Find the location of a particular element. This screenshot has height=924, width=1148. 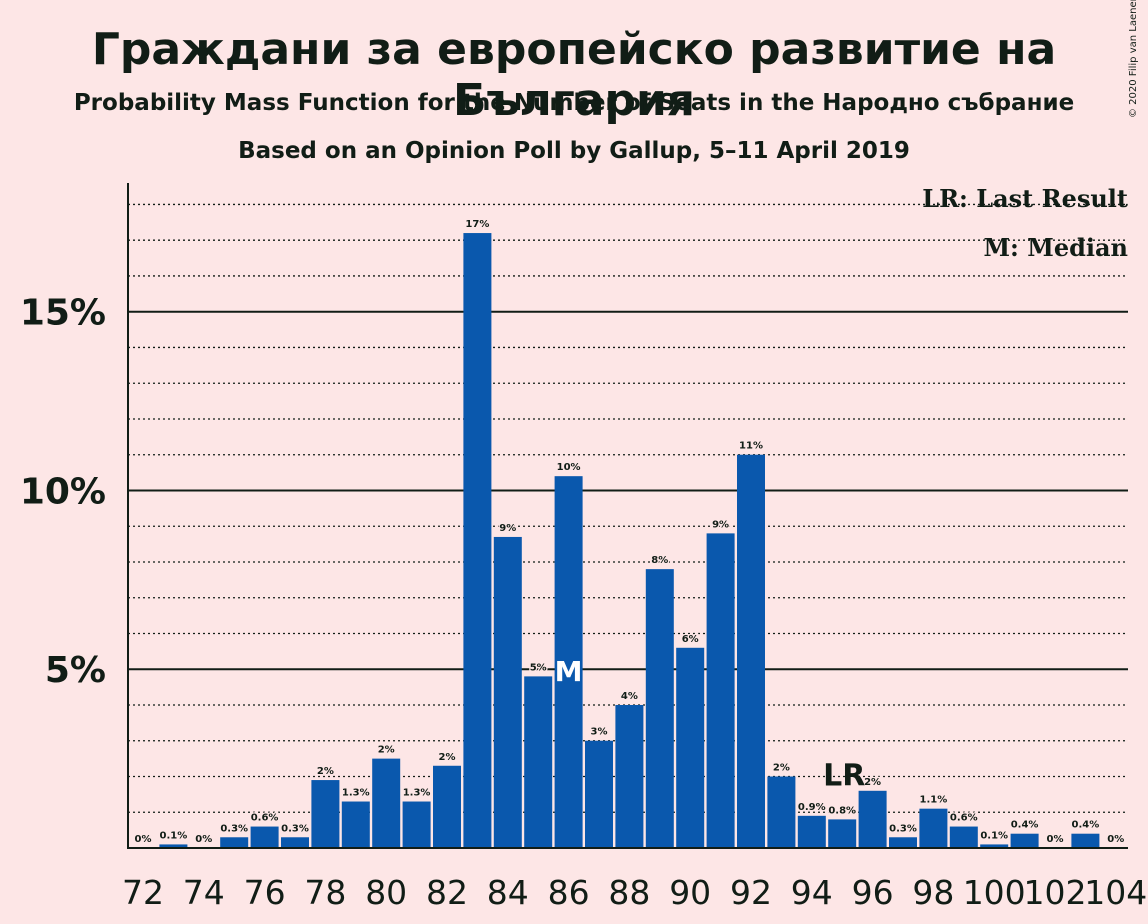

data-label-seat-98: 1.1% is located at coordinates (934, 800).